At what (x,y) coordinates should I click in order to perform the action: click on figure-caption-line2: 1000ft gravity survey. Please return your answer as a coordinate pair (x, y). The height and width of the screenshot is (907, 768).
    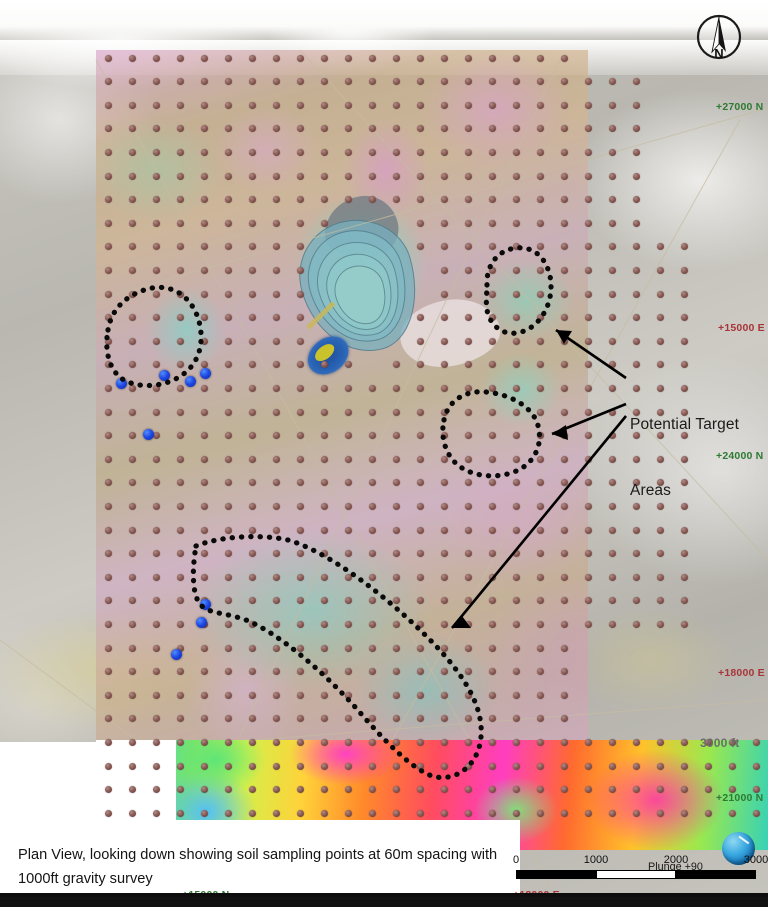
    Looking at the image, I should click on (85, 879).